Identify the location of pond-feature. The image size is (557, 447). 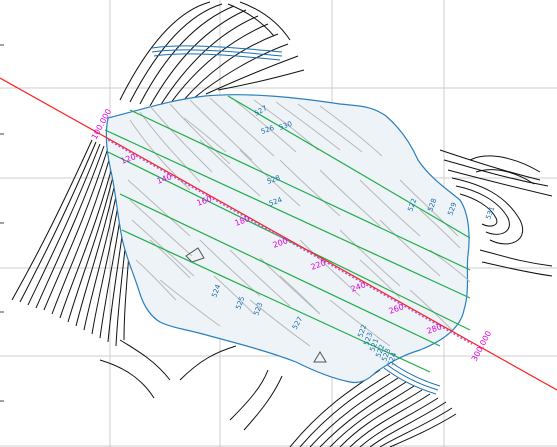
(195, 255).